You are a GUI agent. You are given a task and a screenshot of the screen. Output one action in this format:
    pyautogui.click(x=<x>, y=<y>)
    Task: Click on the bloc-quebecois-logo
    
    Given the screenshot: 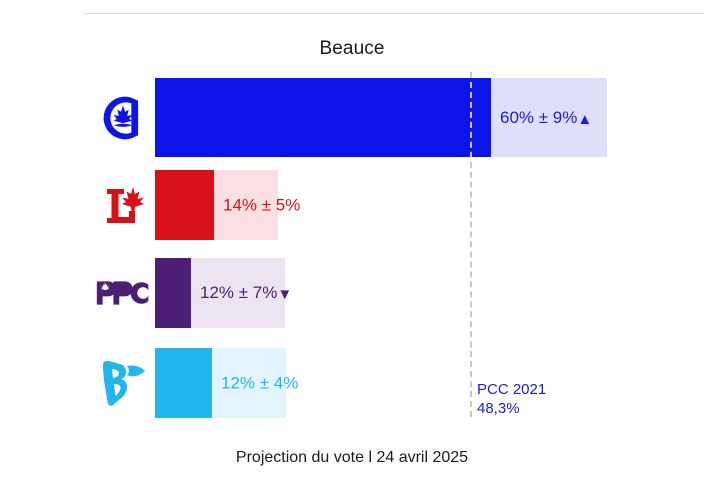 What is the action you would take?
    pyautogui.click(x=123, y=383)
    